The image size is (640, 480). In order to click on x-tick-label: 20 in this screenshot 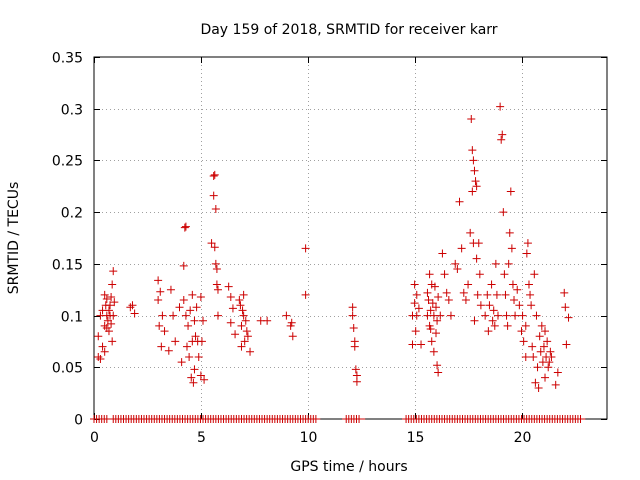, I will do `click(523, 438)`.